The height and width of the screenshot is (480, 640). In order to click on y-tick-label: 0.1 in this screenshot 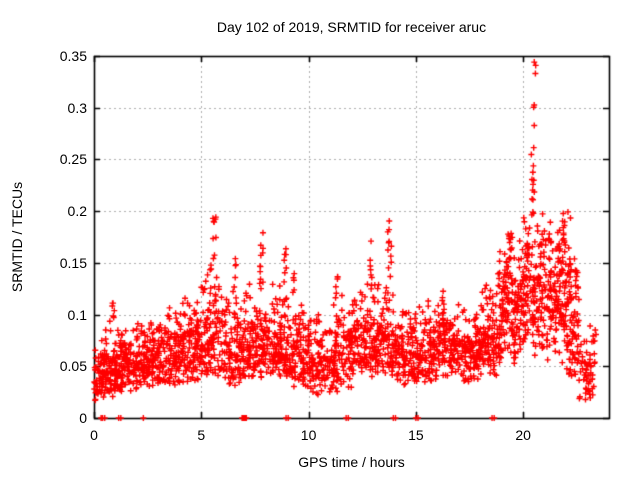, I will do `click(77, 314)`.